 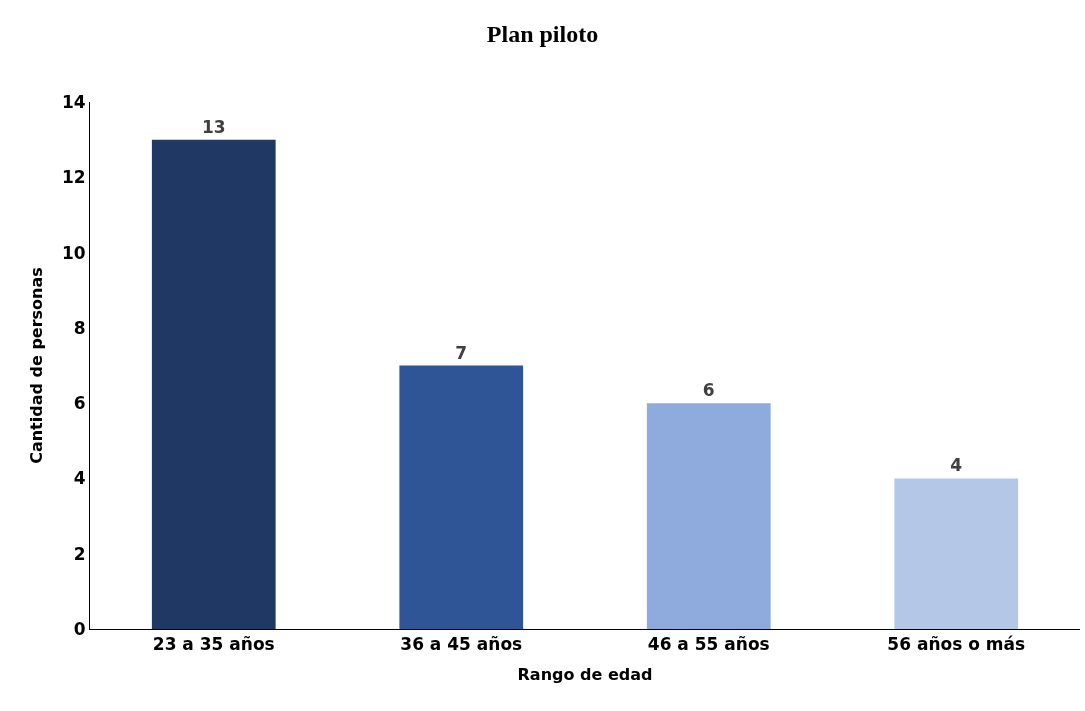 I want to click on y-tick-label: 6, so click(x=79, y=403).